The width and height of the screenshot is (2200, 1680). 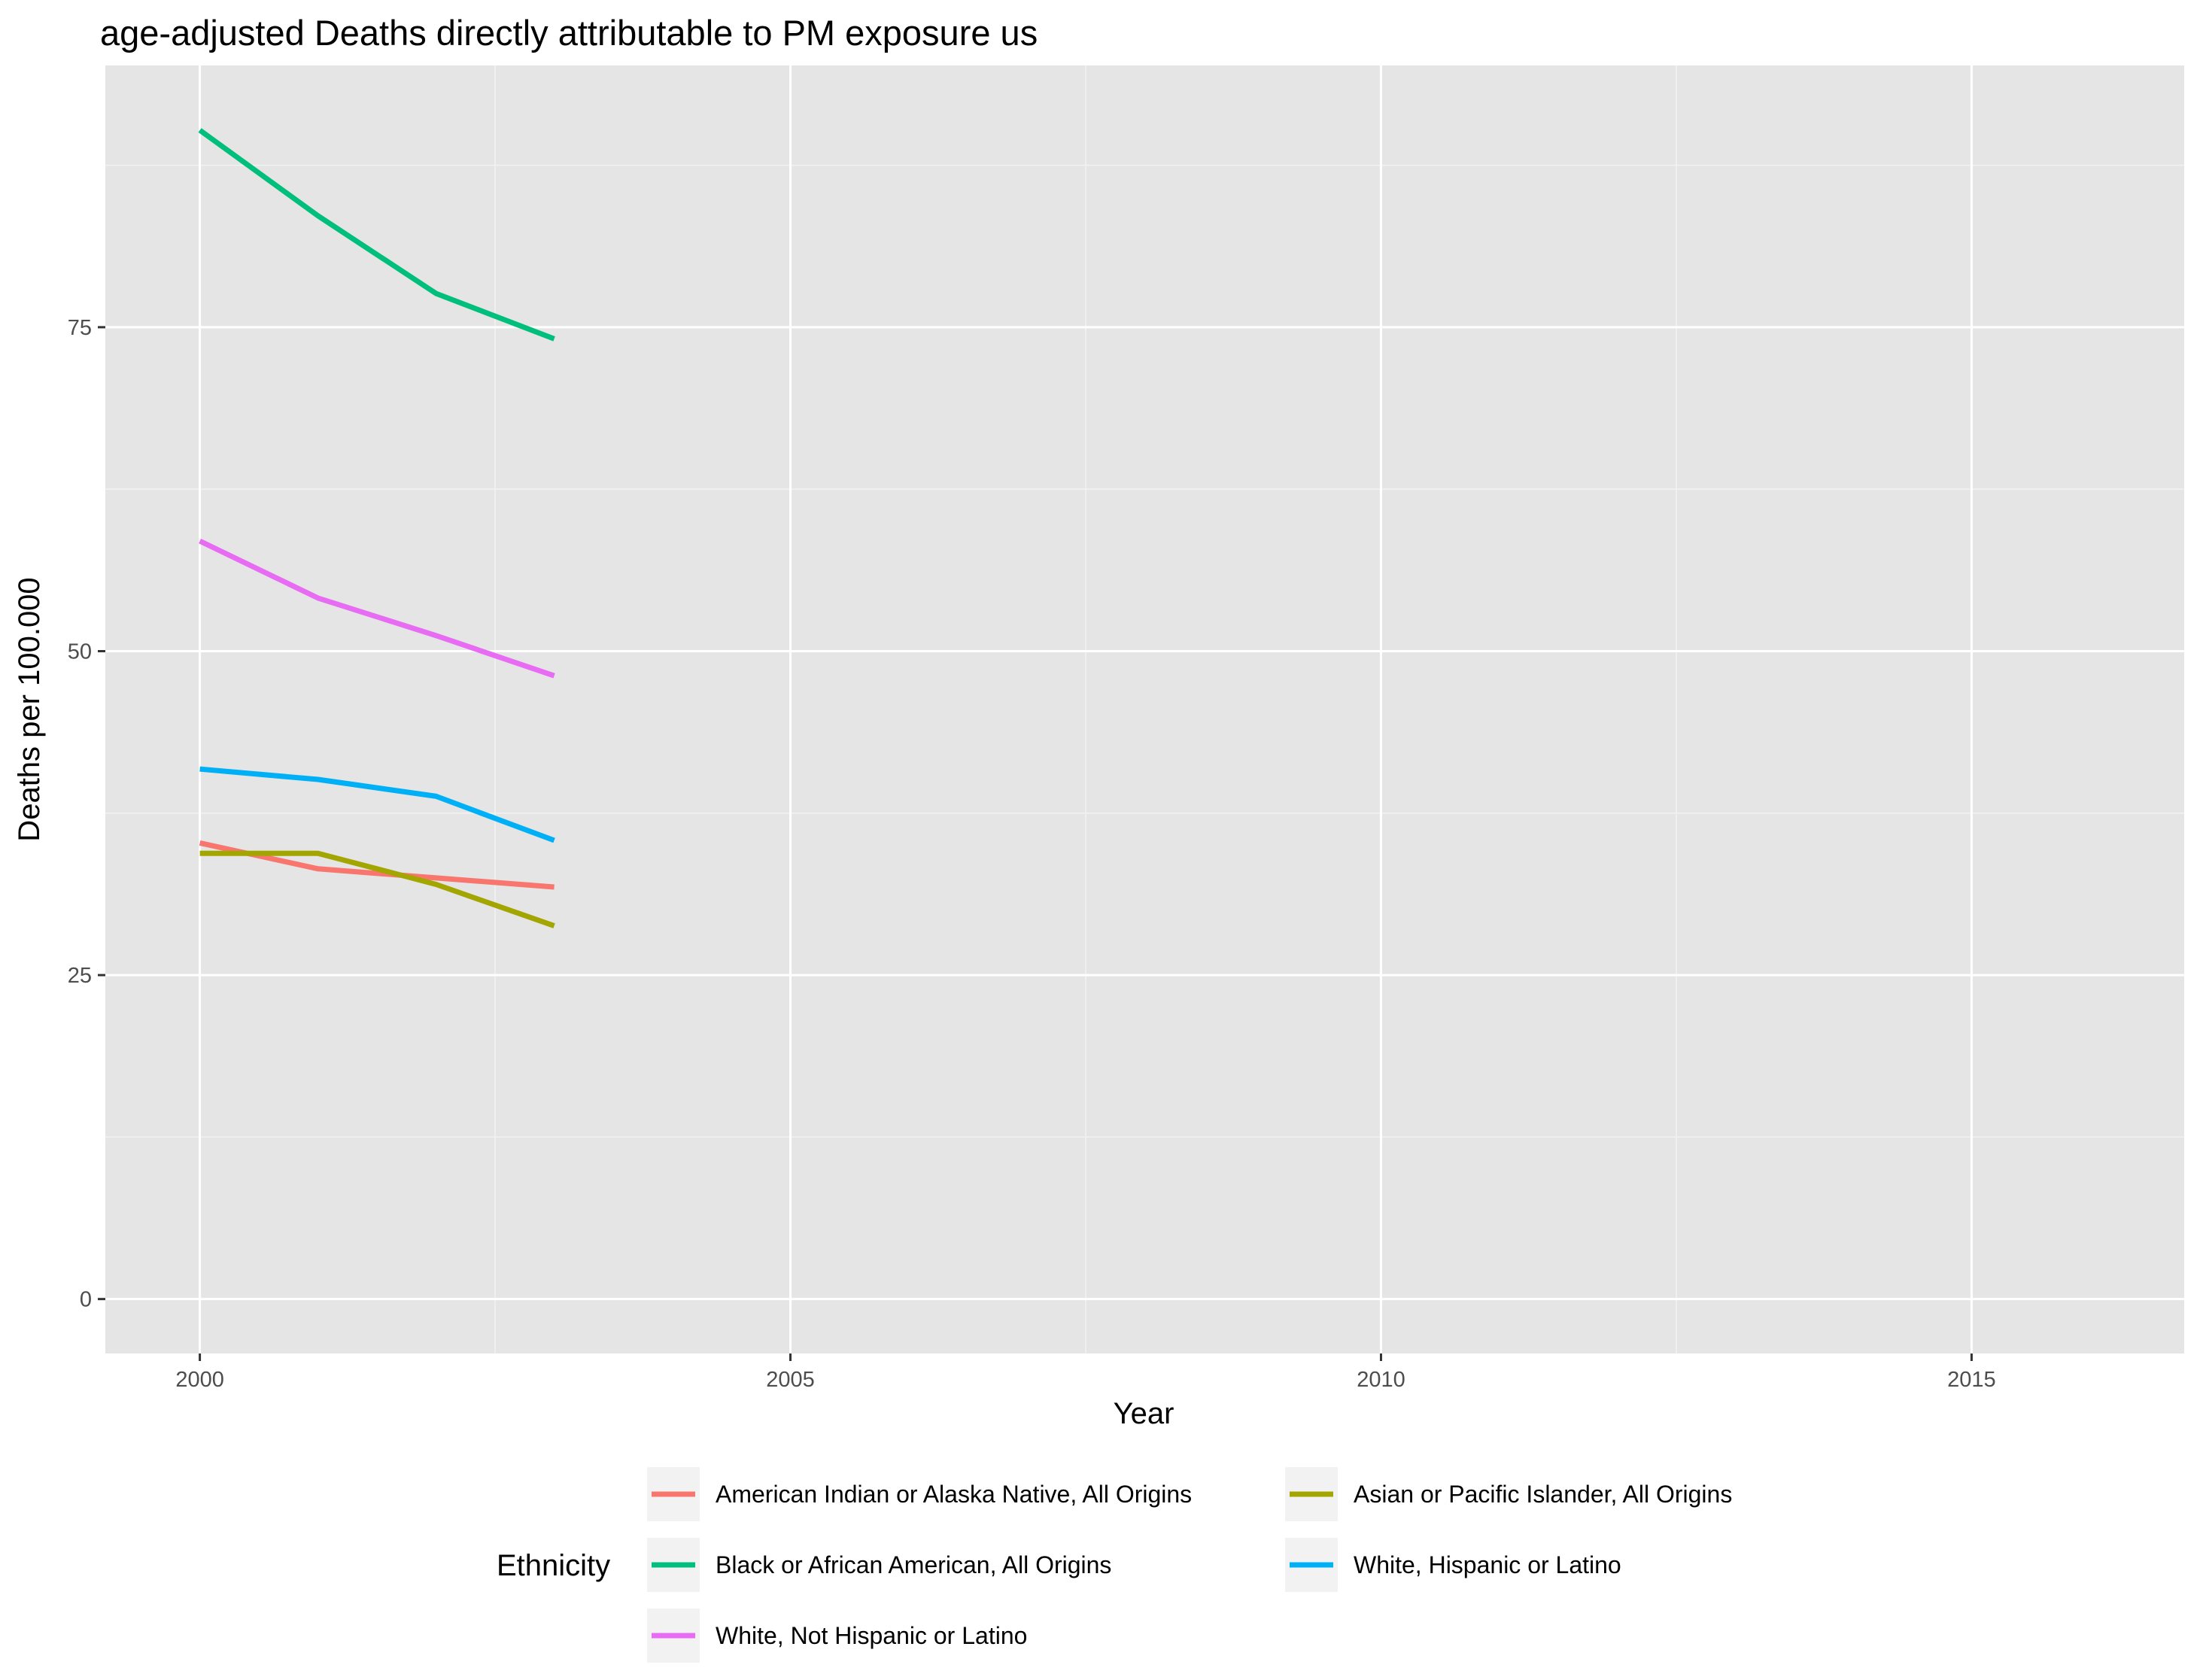 What do you see at coordinates (377, 804) in the screenshot?
I see `series-line-white-hispanic-or-latino` at bounding box center [377, 804].